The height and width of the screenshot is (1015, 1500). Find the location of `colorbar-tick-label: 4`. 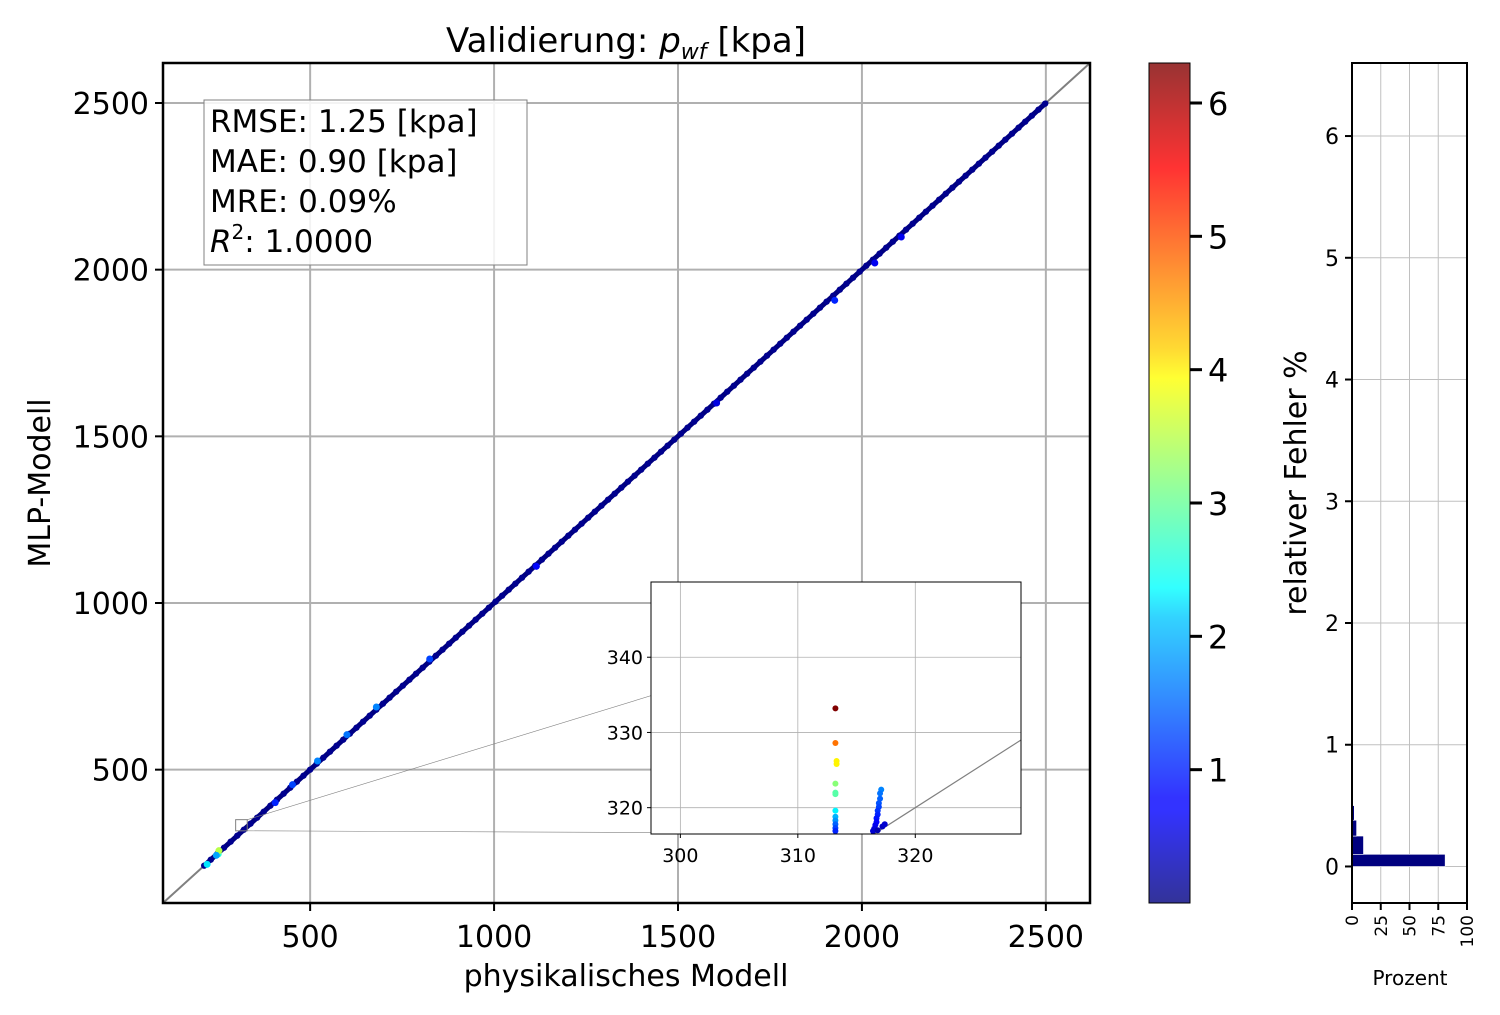

colorbar-tick-label: 4 is located at coordinates (1218, 371).